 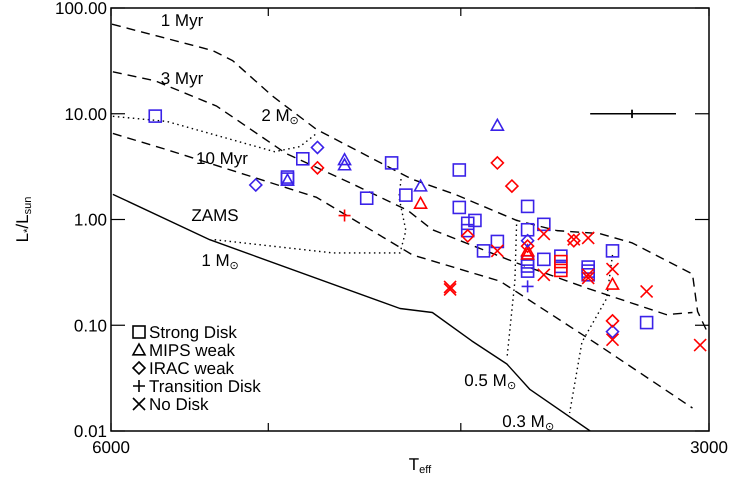 I want to click on annotation: 0.3 M$_{⊙}$, so click(x=528, y=423).